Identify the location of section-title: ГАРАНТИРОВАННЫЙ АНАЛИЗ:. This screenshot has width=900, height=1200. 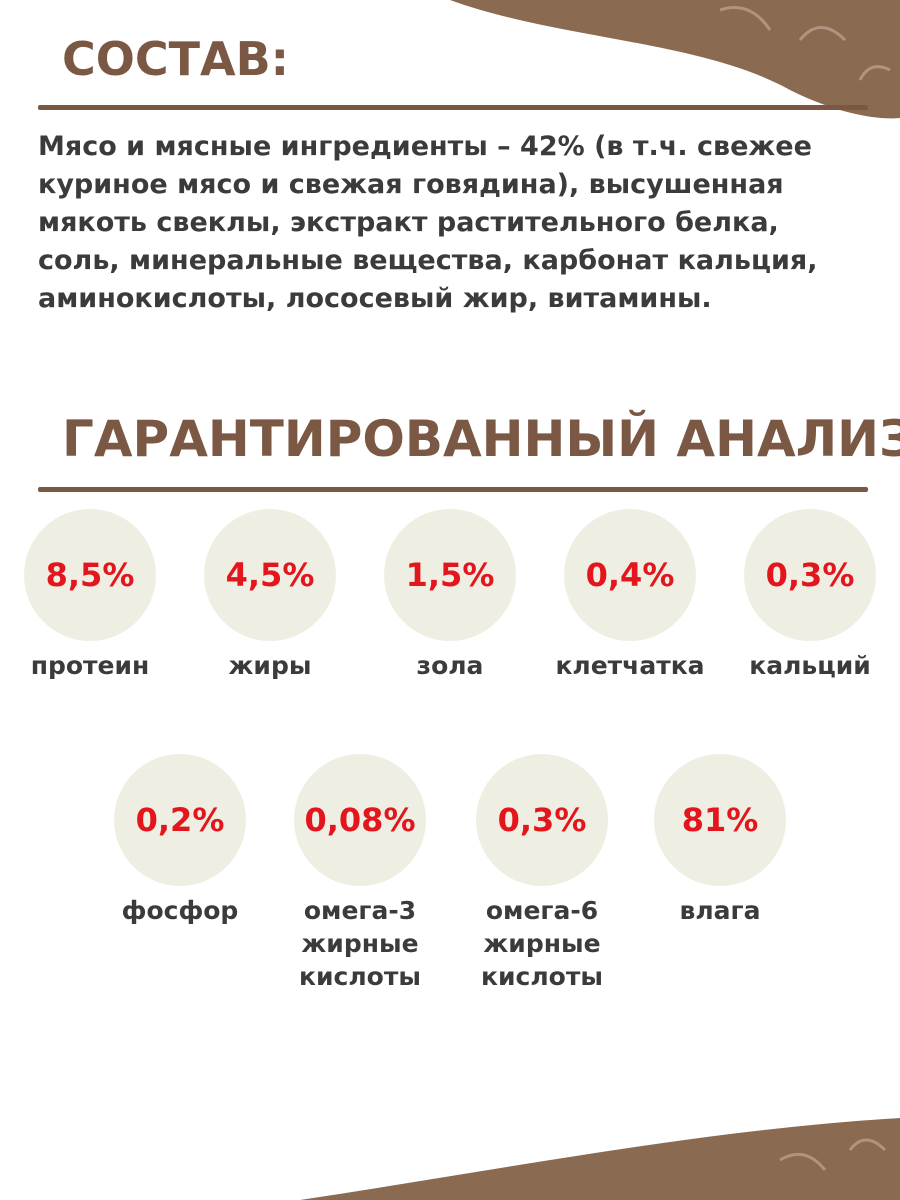
(481, 439).